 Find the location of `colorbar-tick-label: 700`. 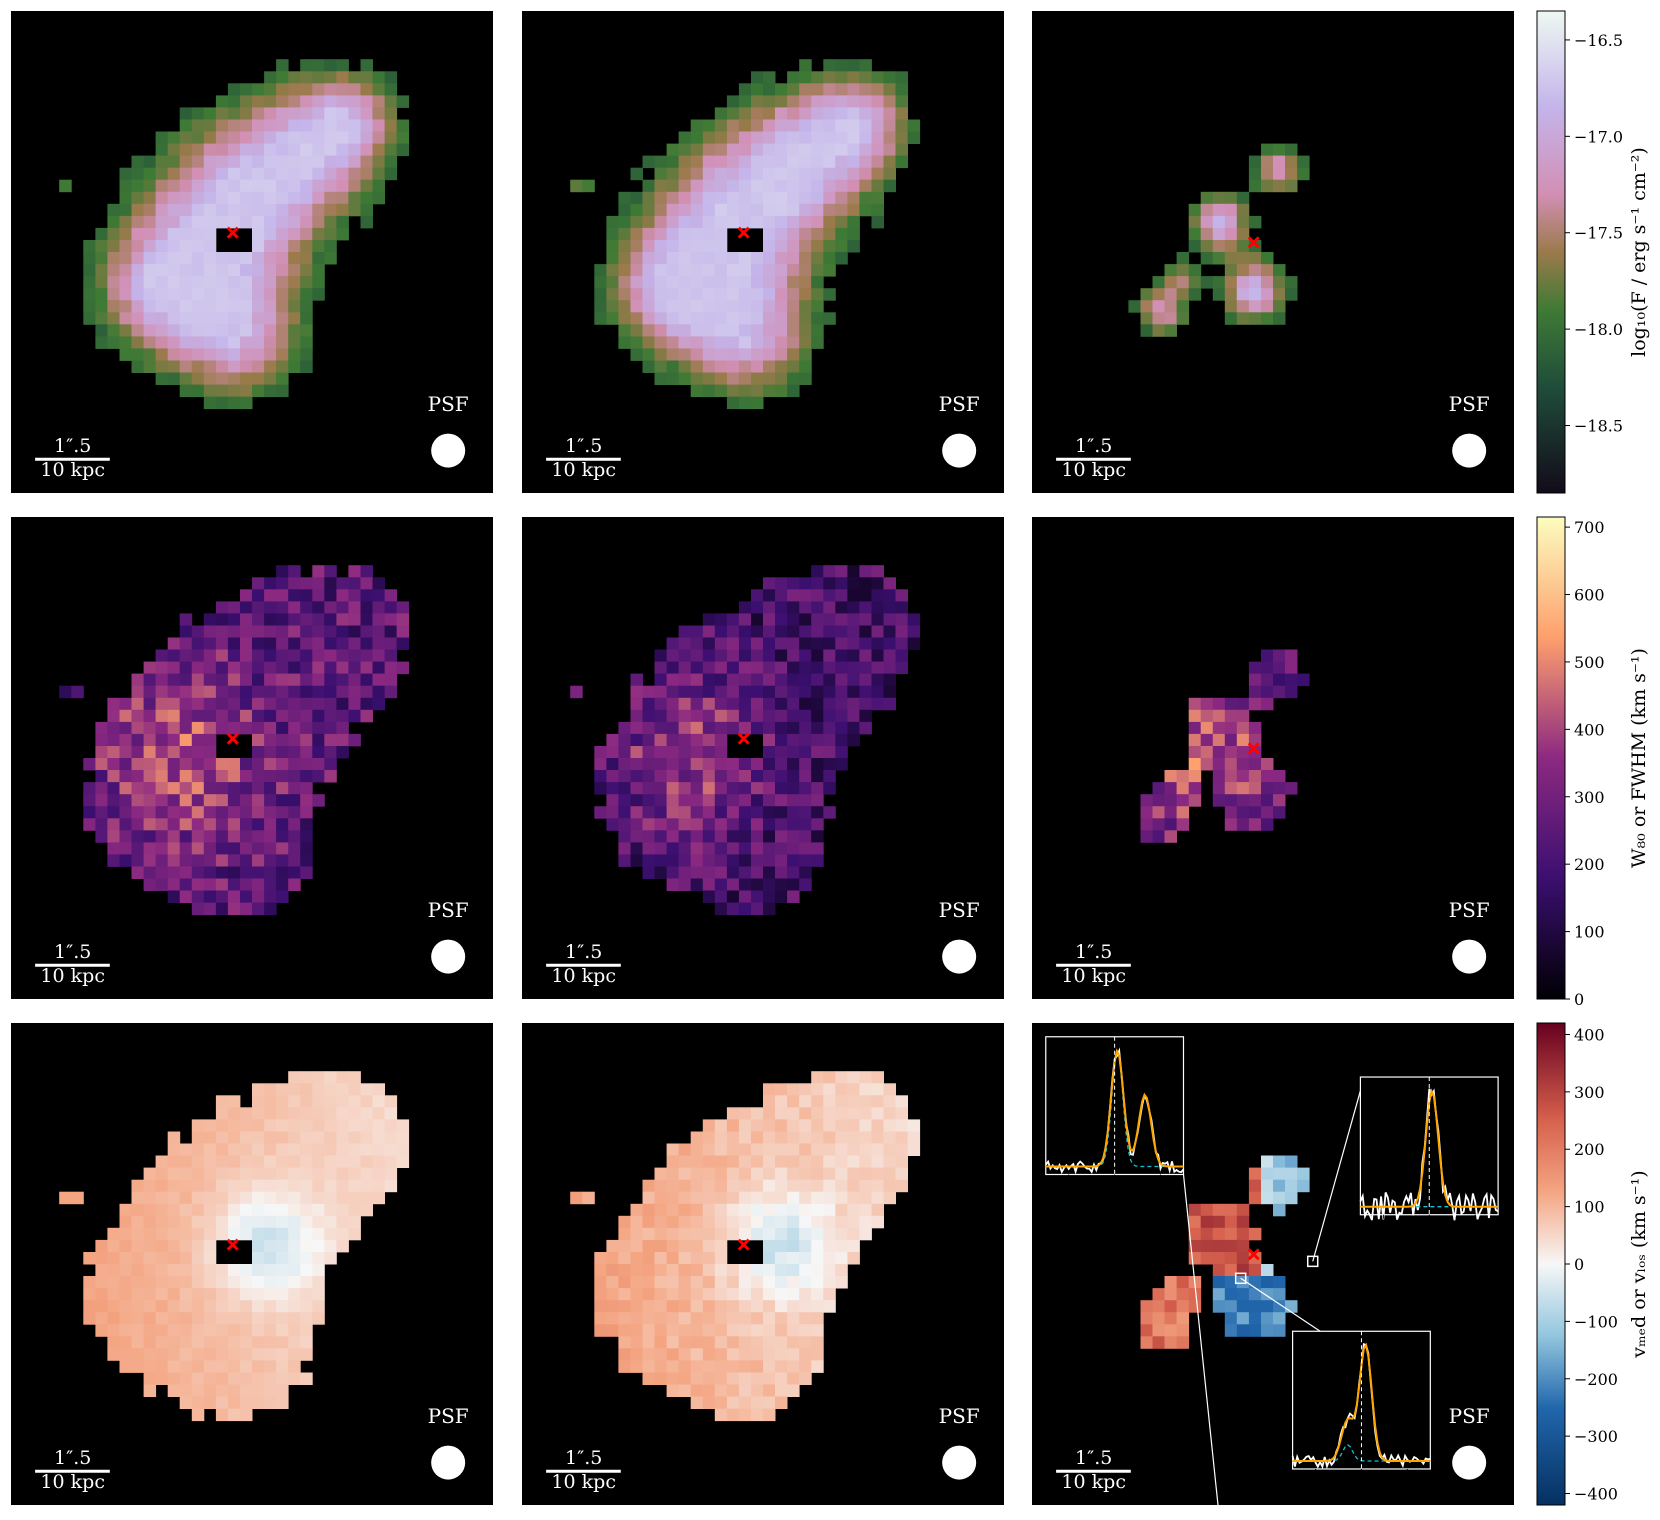

colorbar-tick-label: 700 is located at coordinates (1589, 527).